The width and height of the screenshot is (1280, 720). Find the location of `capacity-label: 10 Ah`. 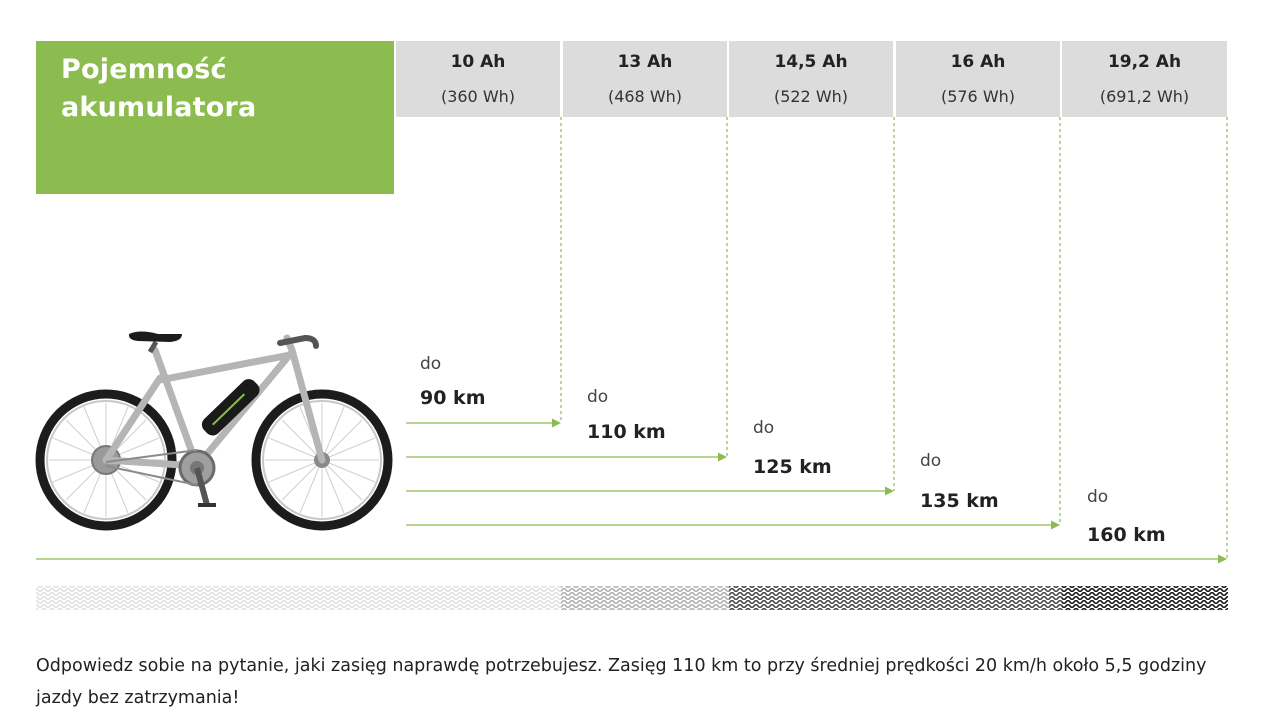

capacity-label: 10 Ah is located at coordinates (478, 62).